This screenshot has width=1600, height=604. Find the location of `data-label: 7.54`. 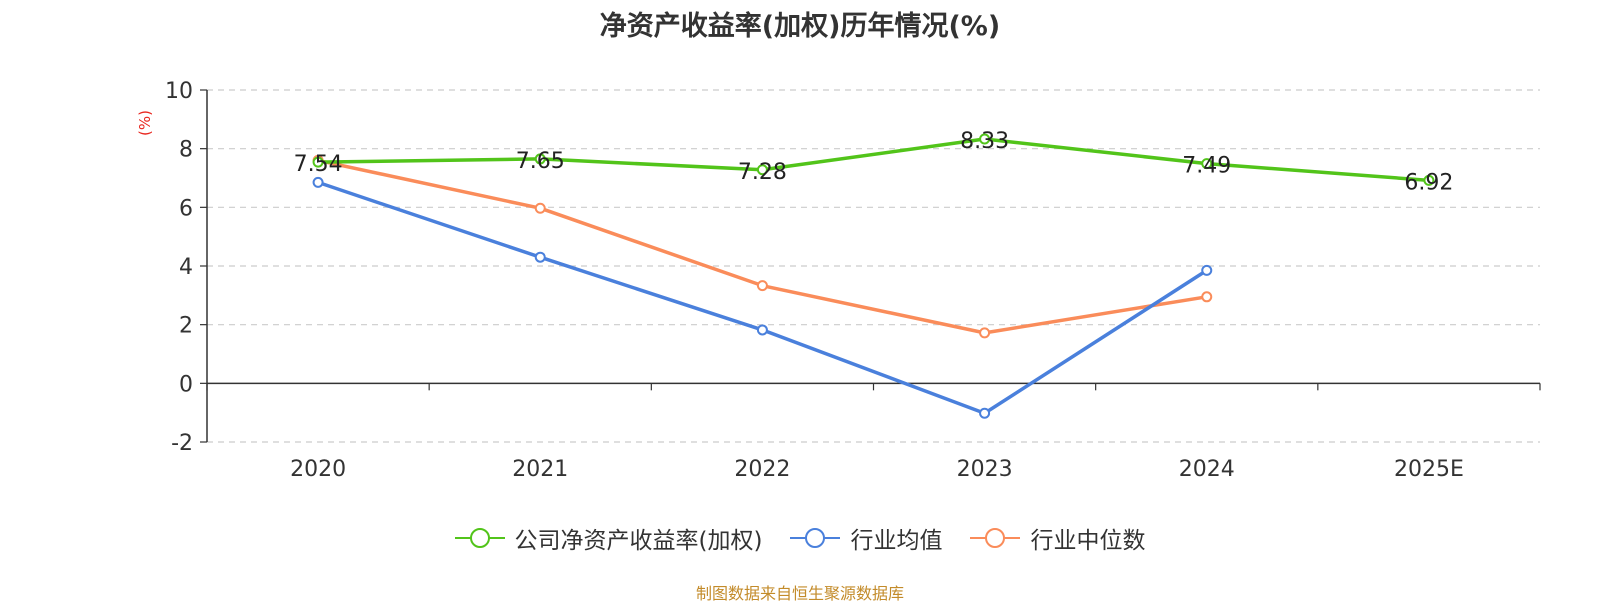

data-label: 7.54 is located at coordinates (318, 164).